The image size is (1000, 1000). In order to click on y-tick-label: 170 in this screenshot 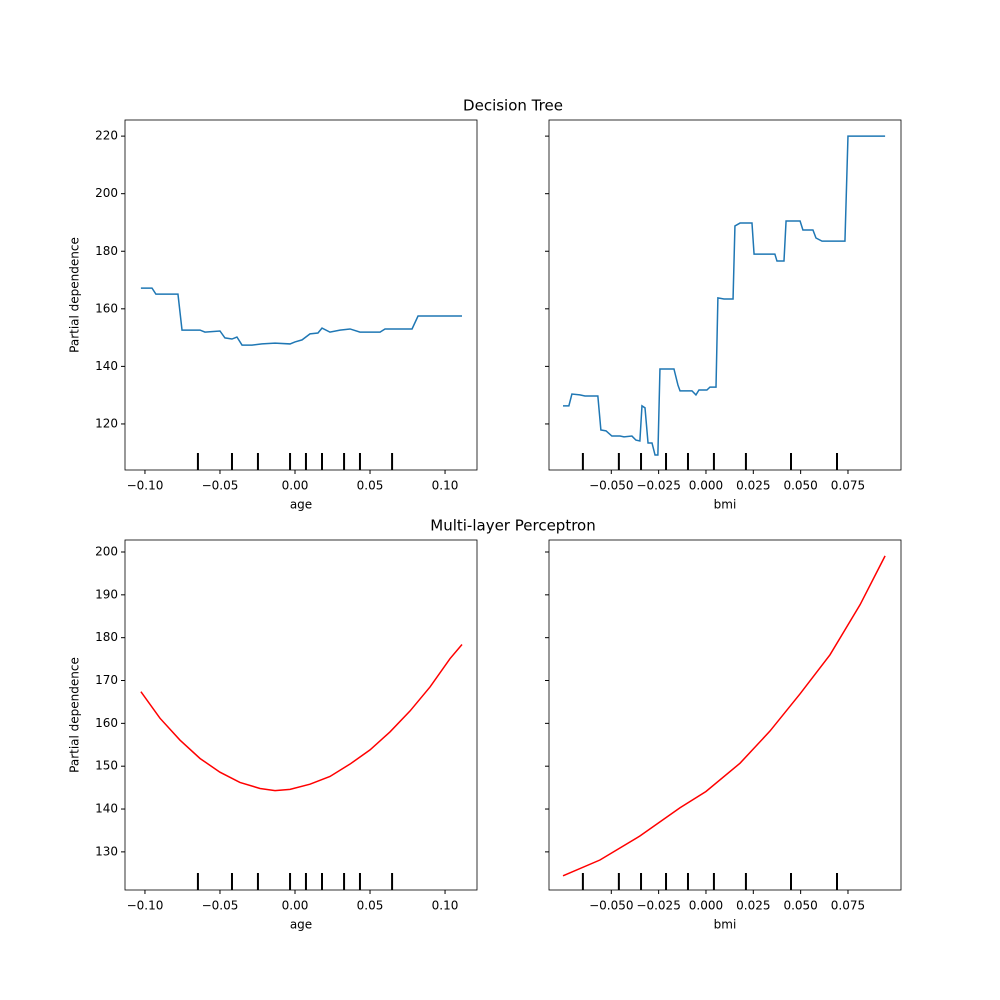, I will do `click(106, 680)`.